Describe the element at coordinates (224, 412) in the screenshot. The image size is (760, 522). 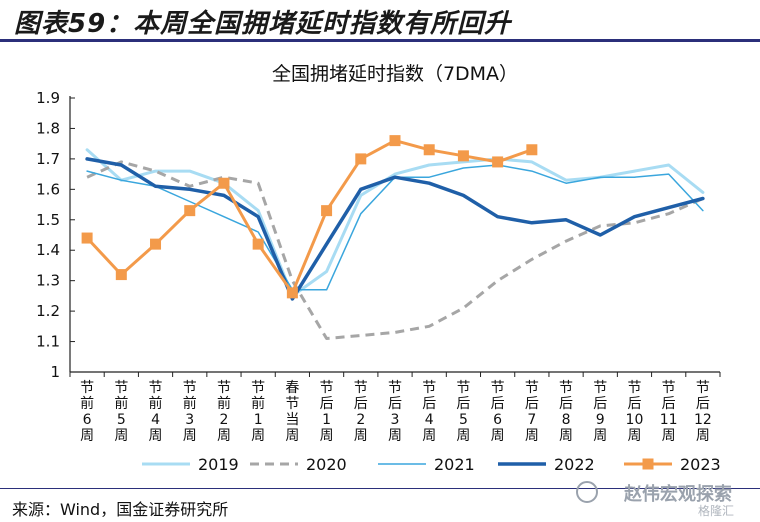
I see `x-tick-label: 节前 2 周` at that location.